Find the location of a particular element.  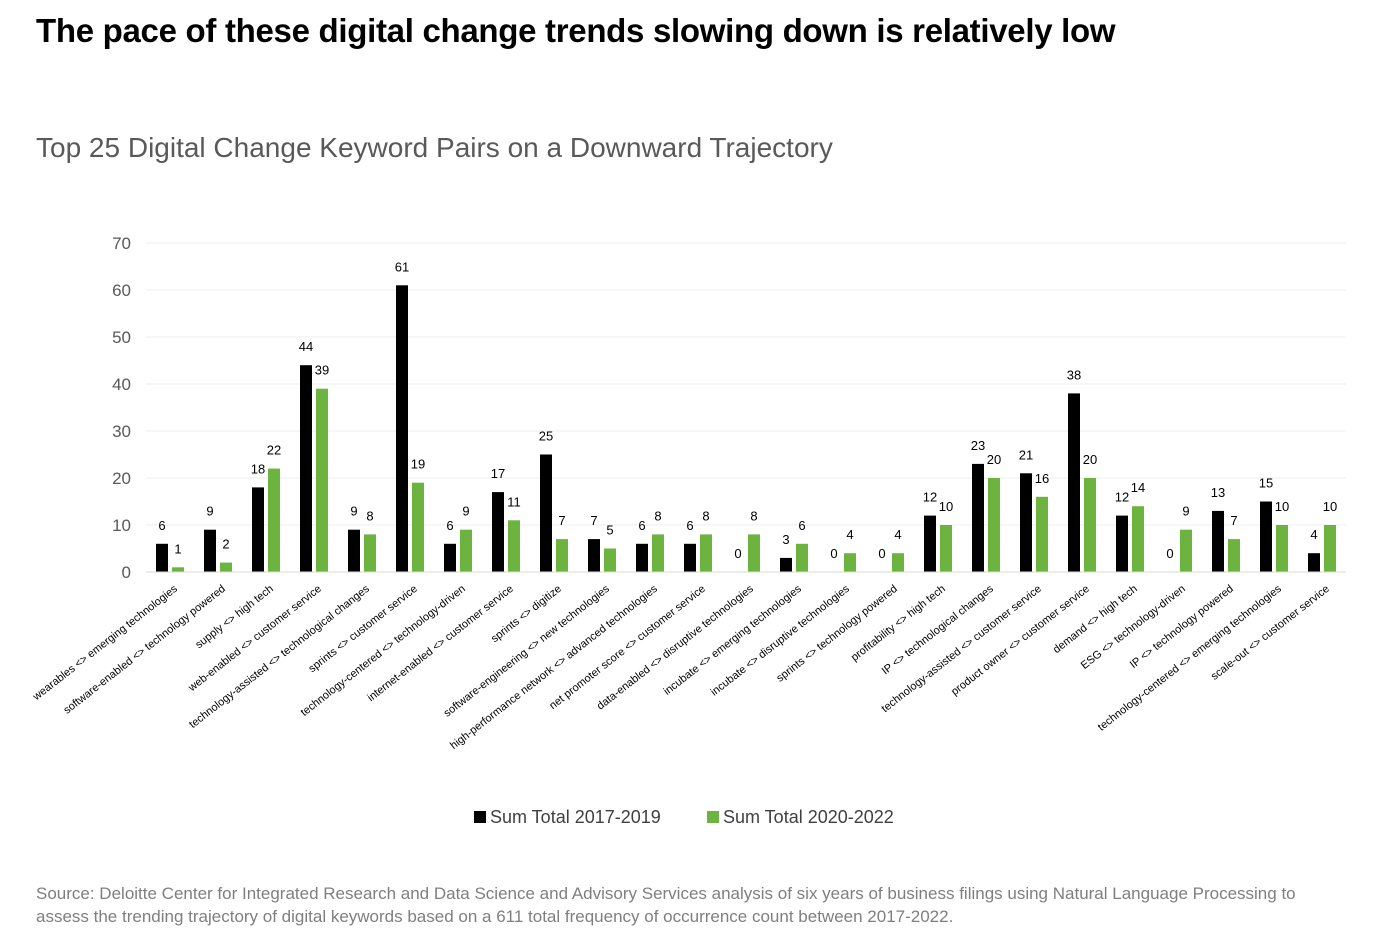

legend-label: Sum Total 2017-2019 is located at coordinates (575, 817).